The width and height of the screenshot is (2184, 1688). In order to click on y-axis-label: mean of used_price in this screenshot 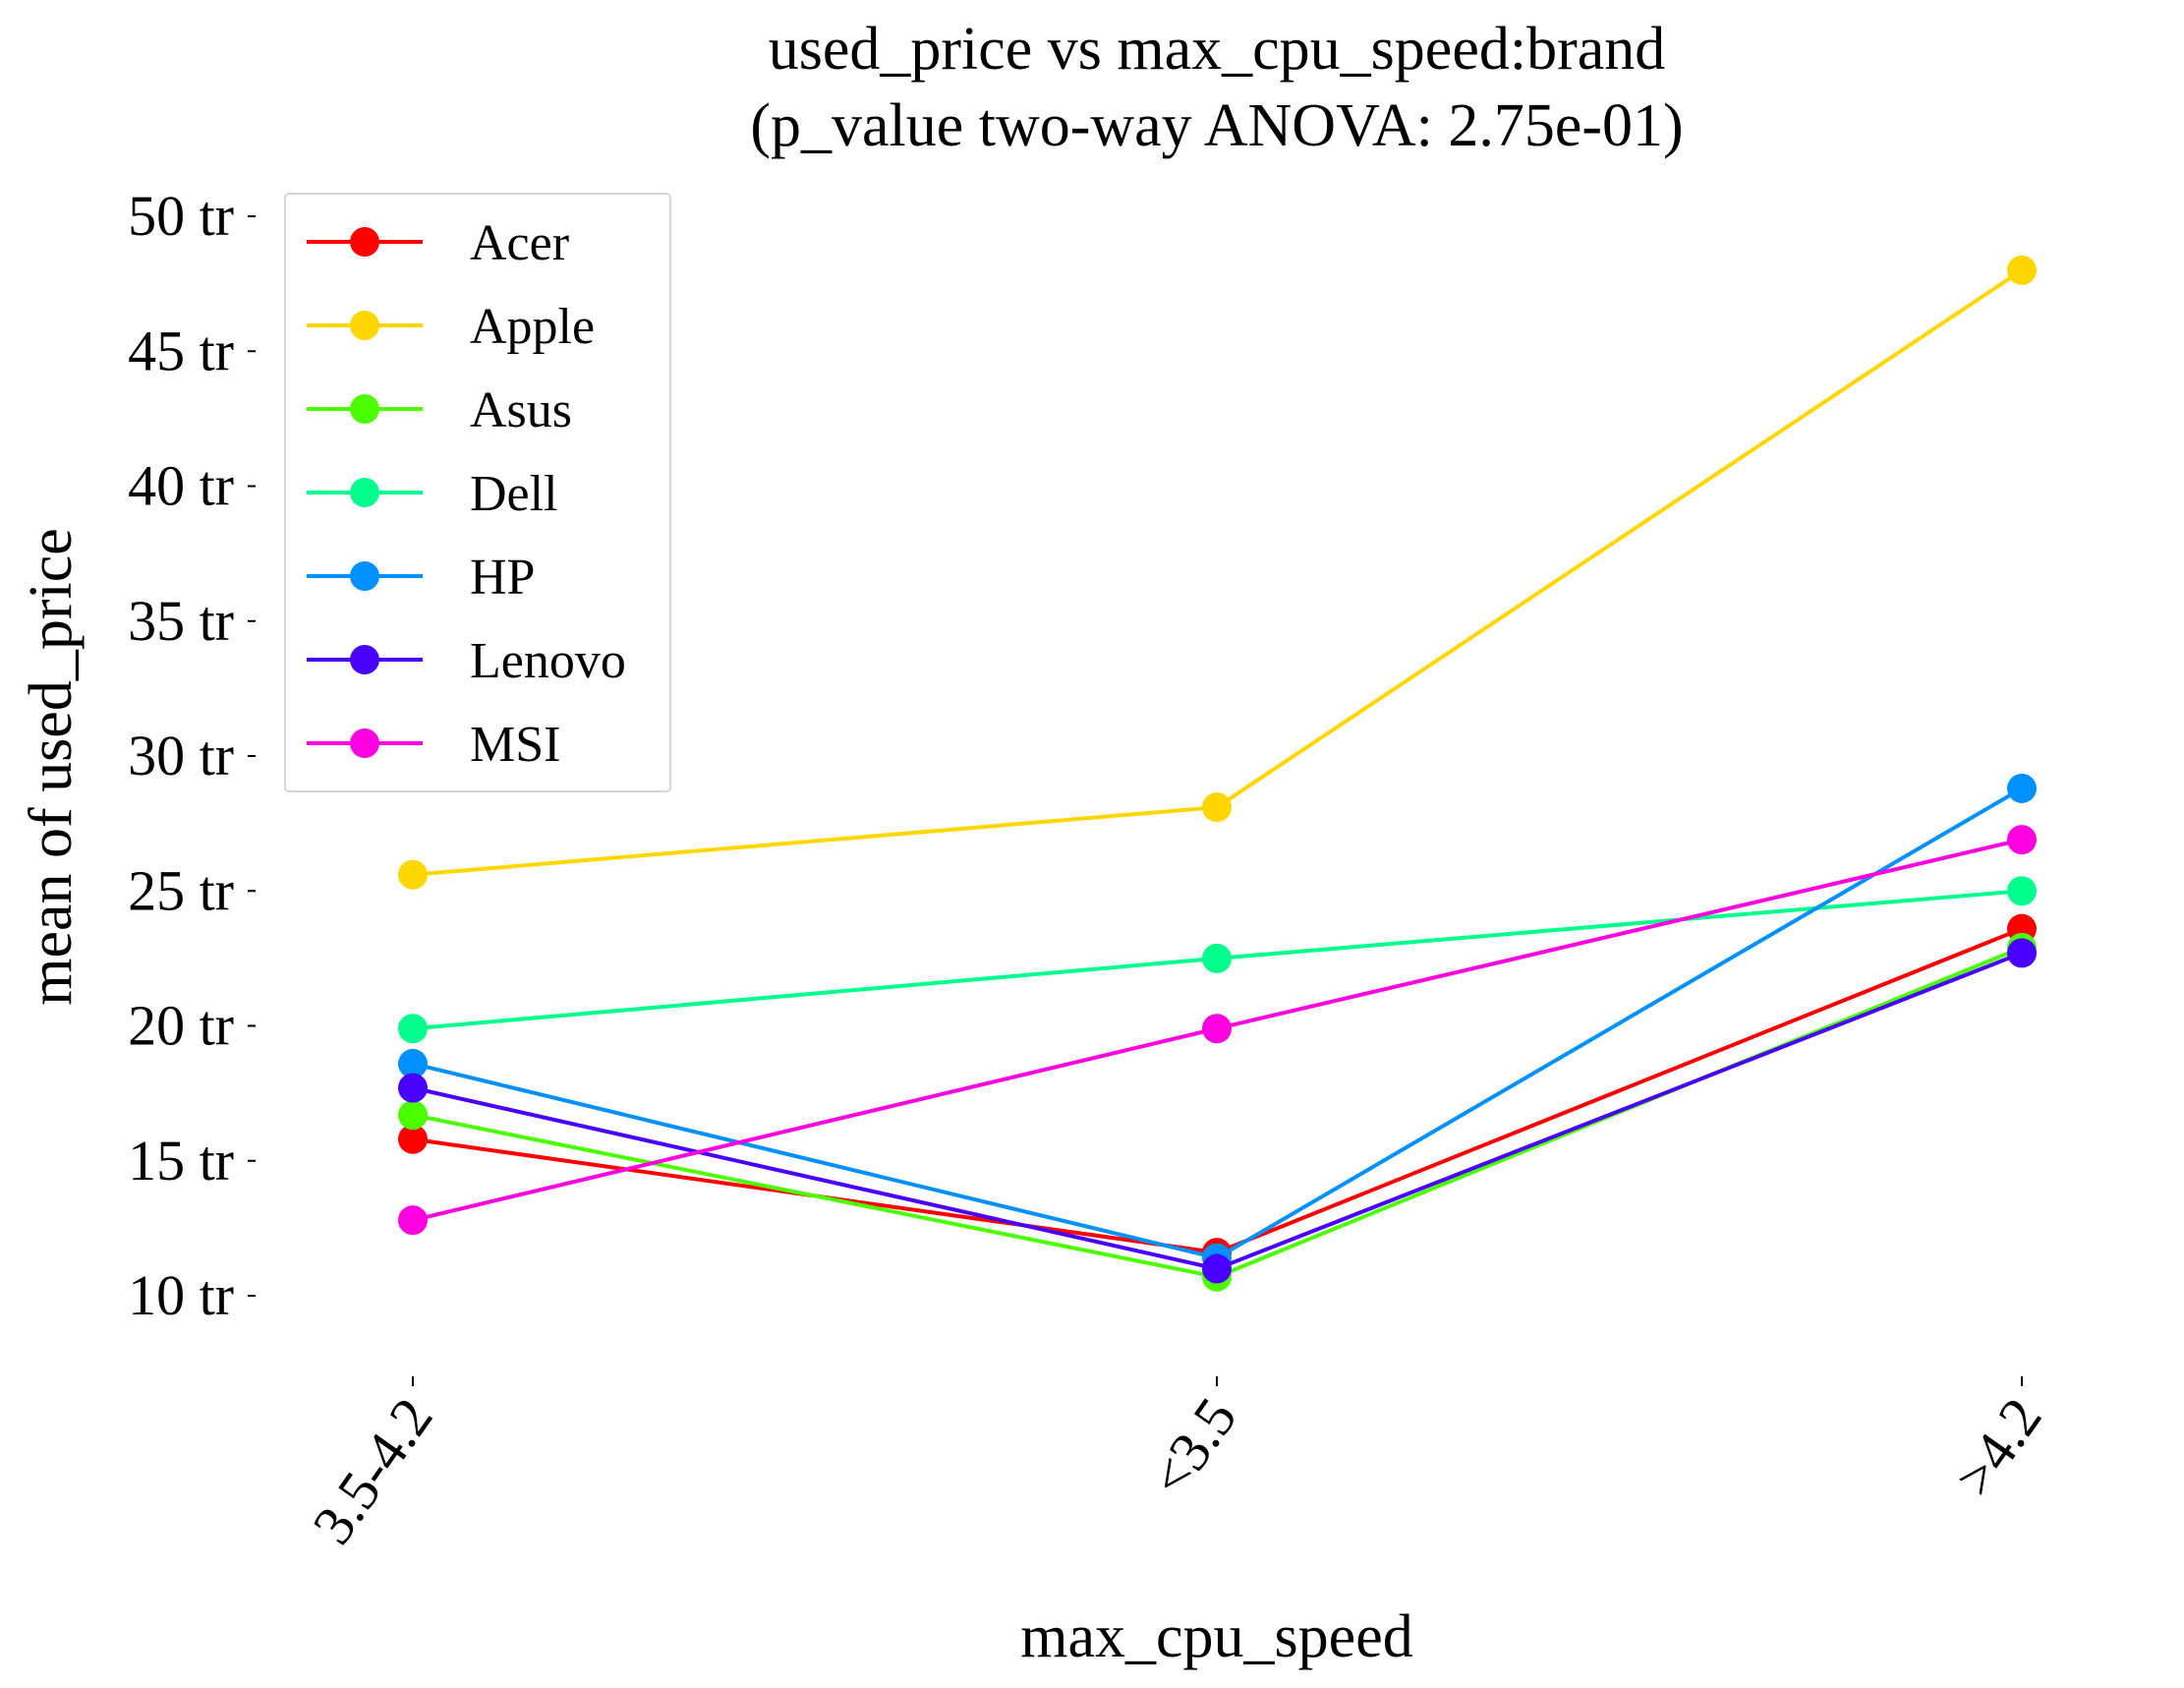, I will do `click(51, 766)`.